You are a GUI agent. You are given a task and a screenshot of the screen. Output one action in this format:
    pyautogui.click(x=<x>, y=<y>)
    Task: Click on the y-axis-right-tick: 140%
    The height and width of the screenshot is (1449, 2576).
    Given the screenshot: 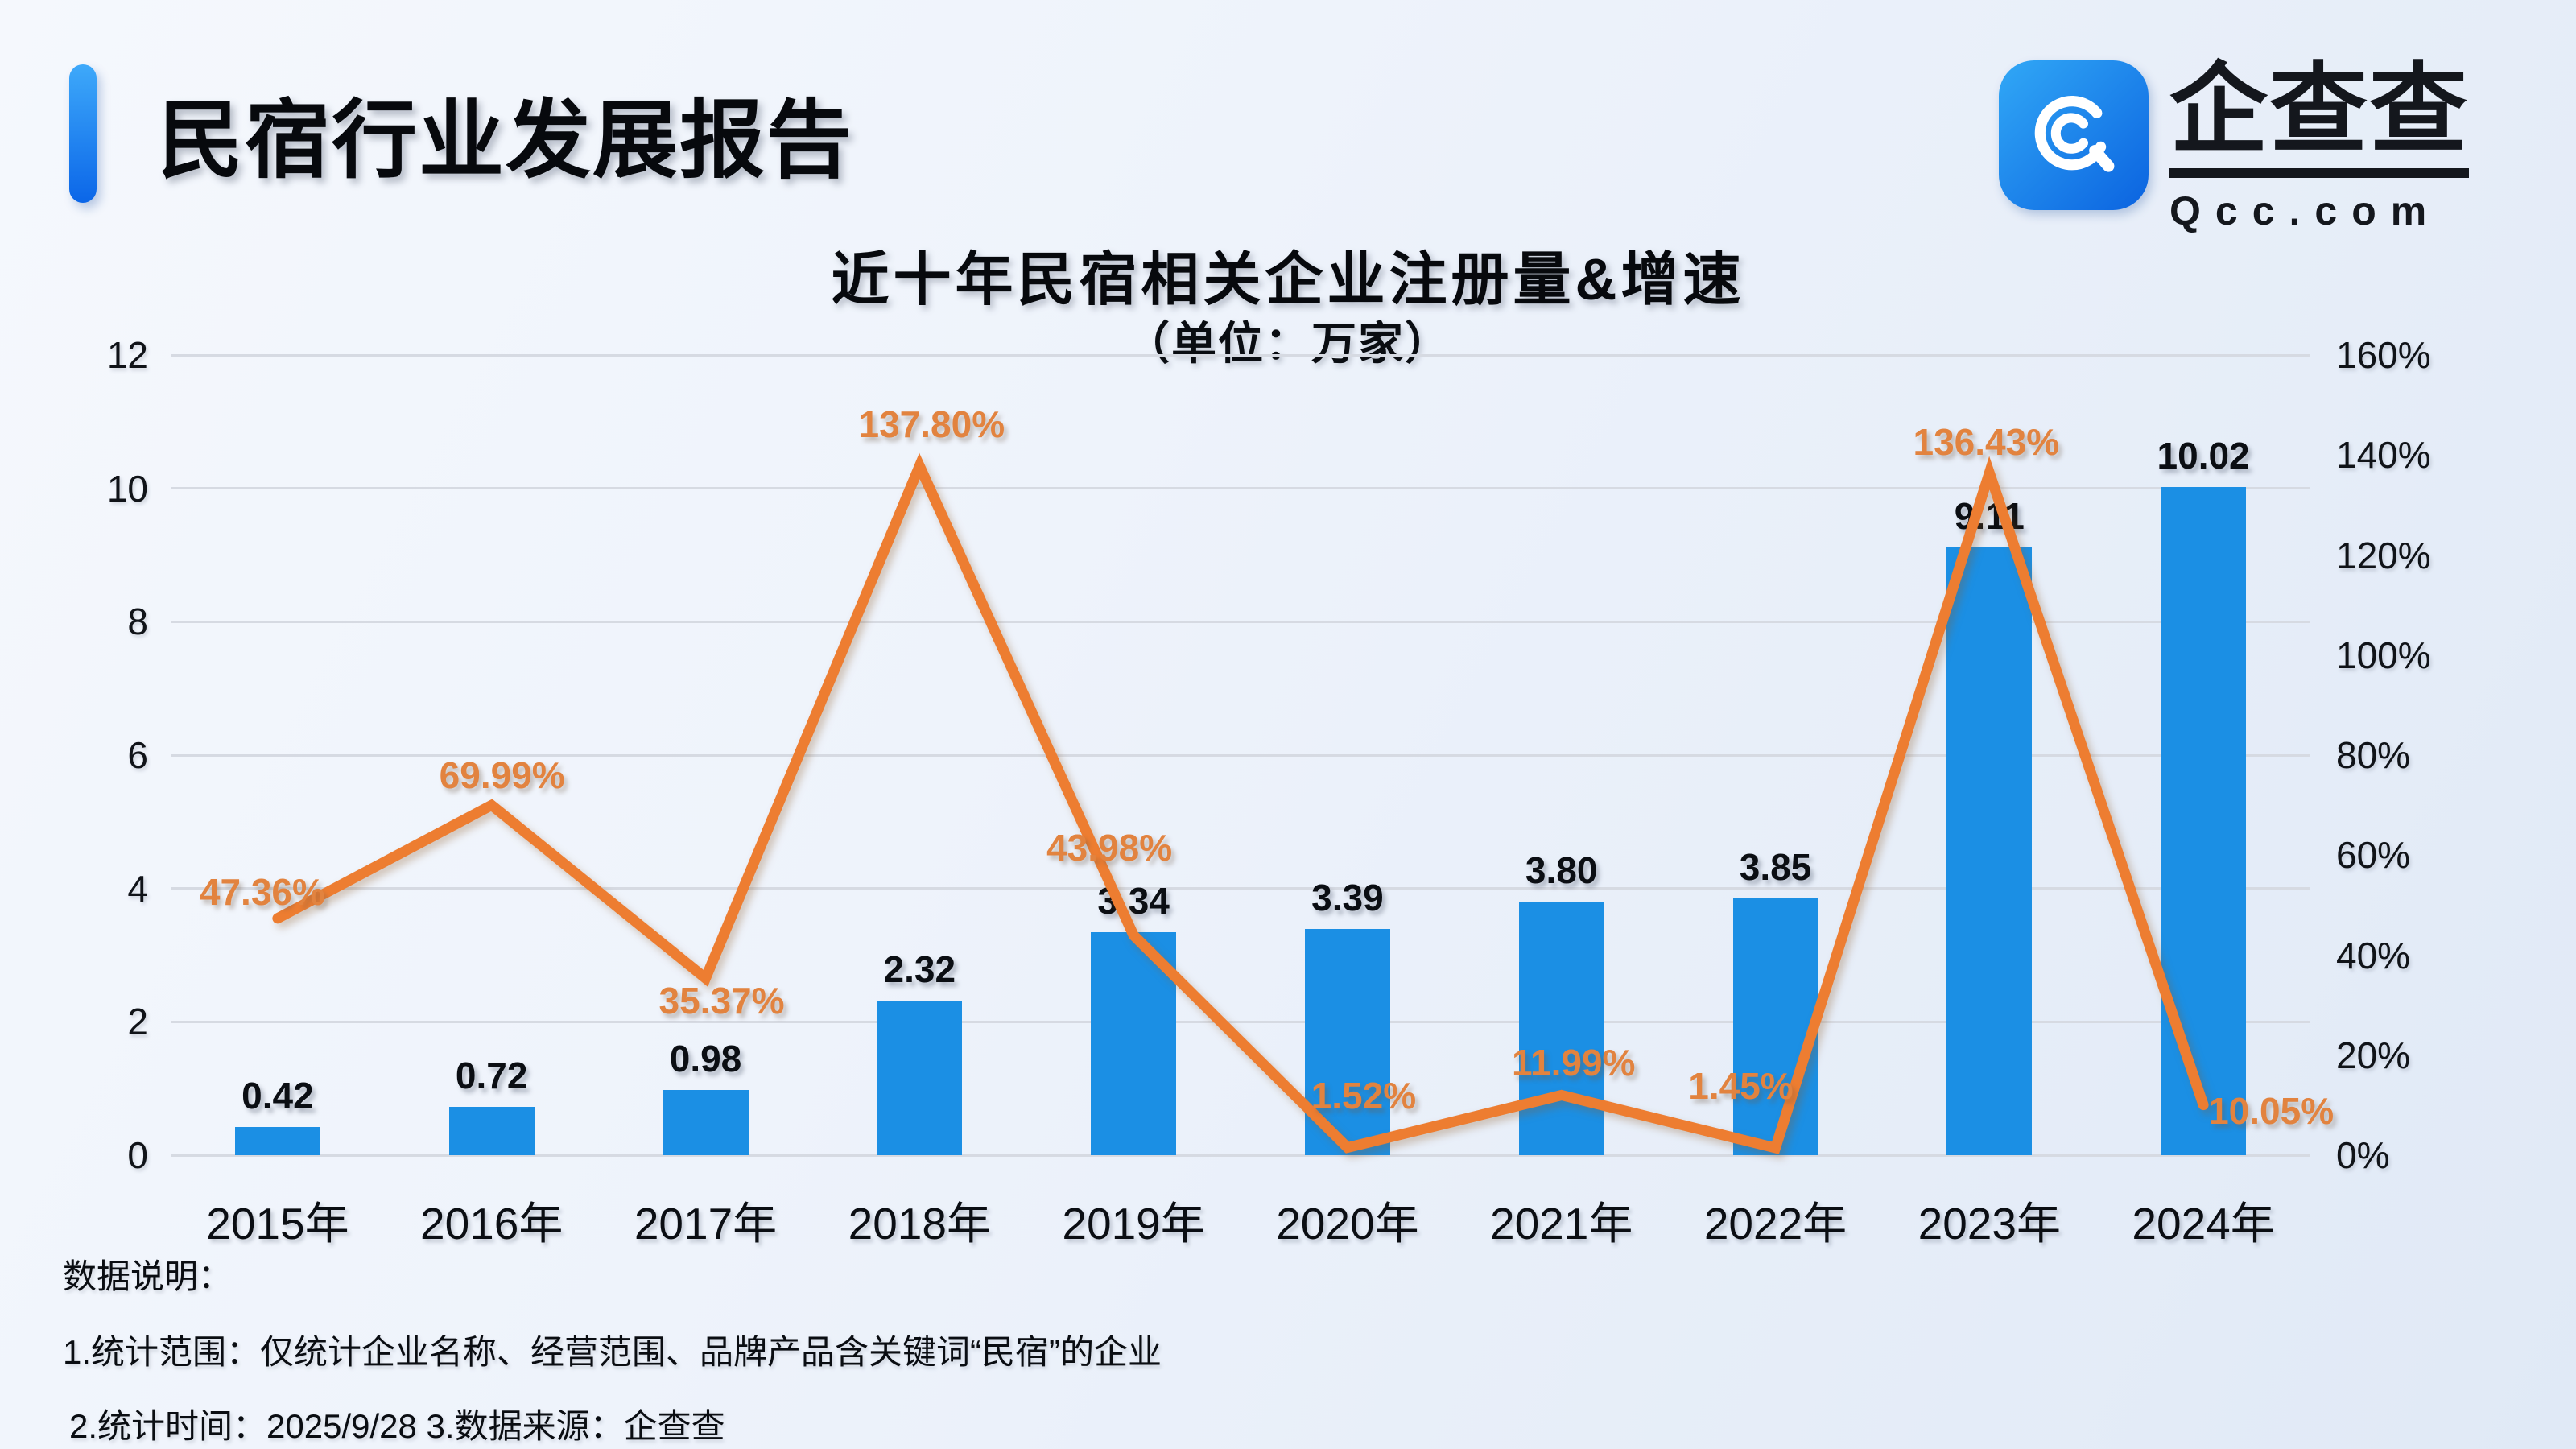 What is the action you would take?
    pyautogui.click(x=2383, y=455)
    